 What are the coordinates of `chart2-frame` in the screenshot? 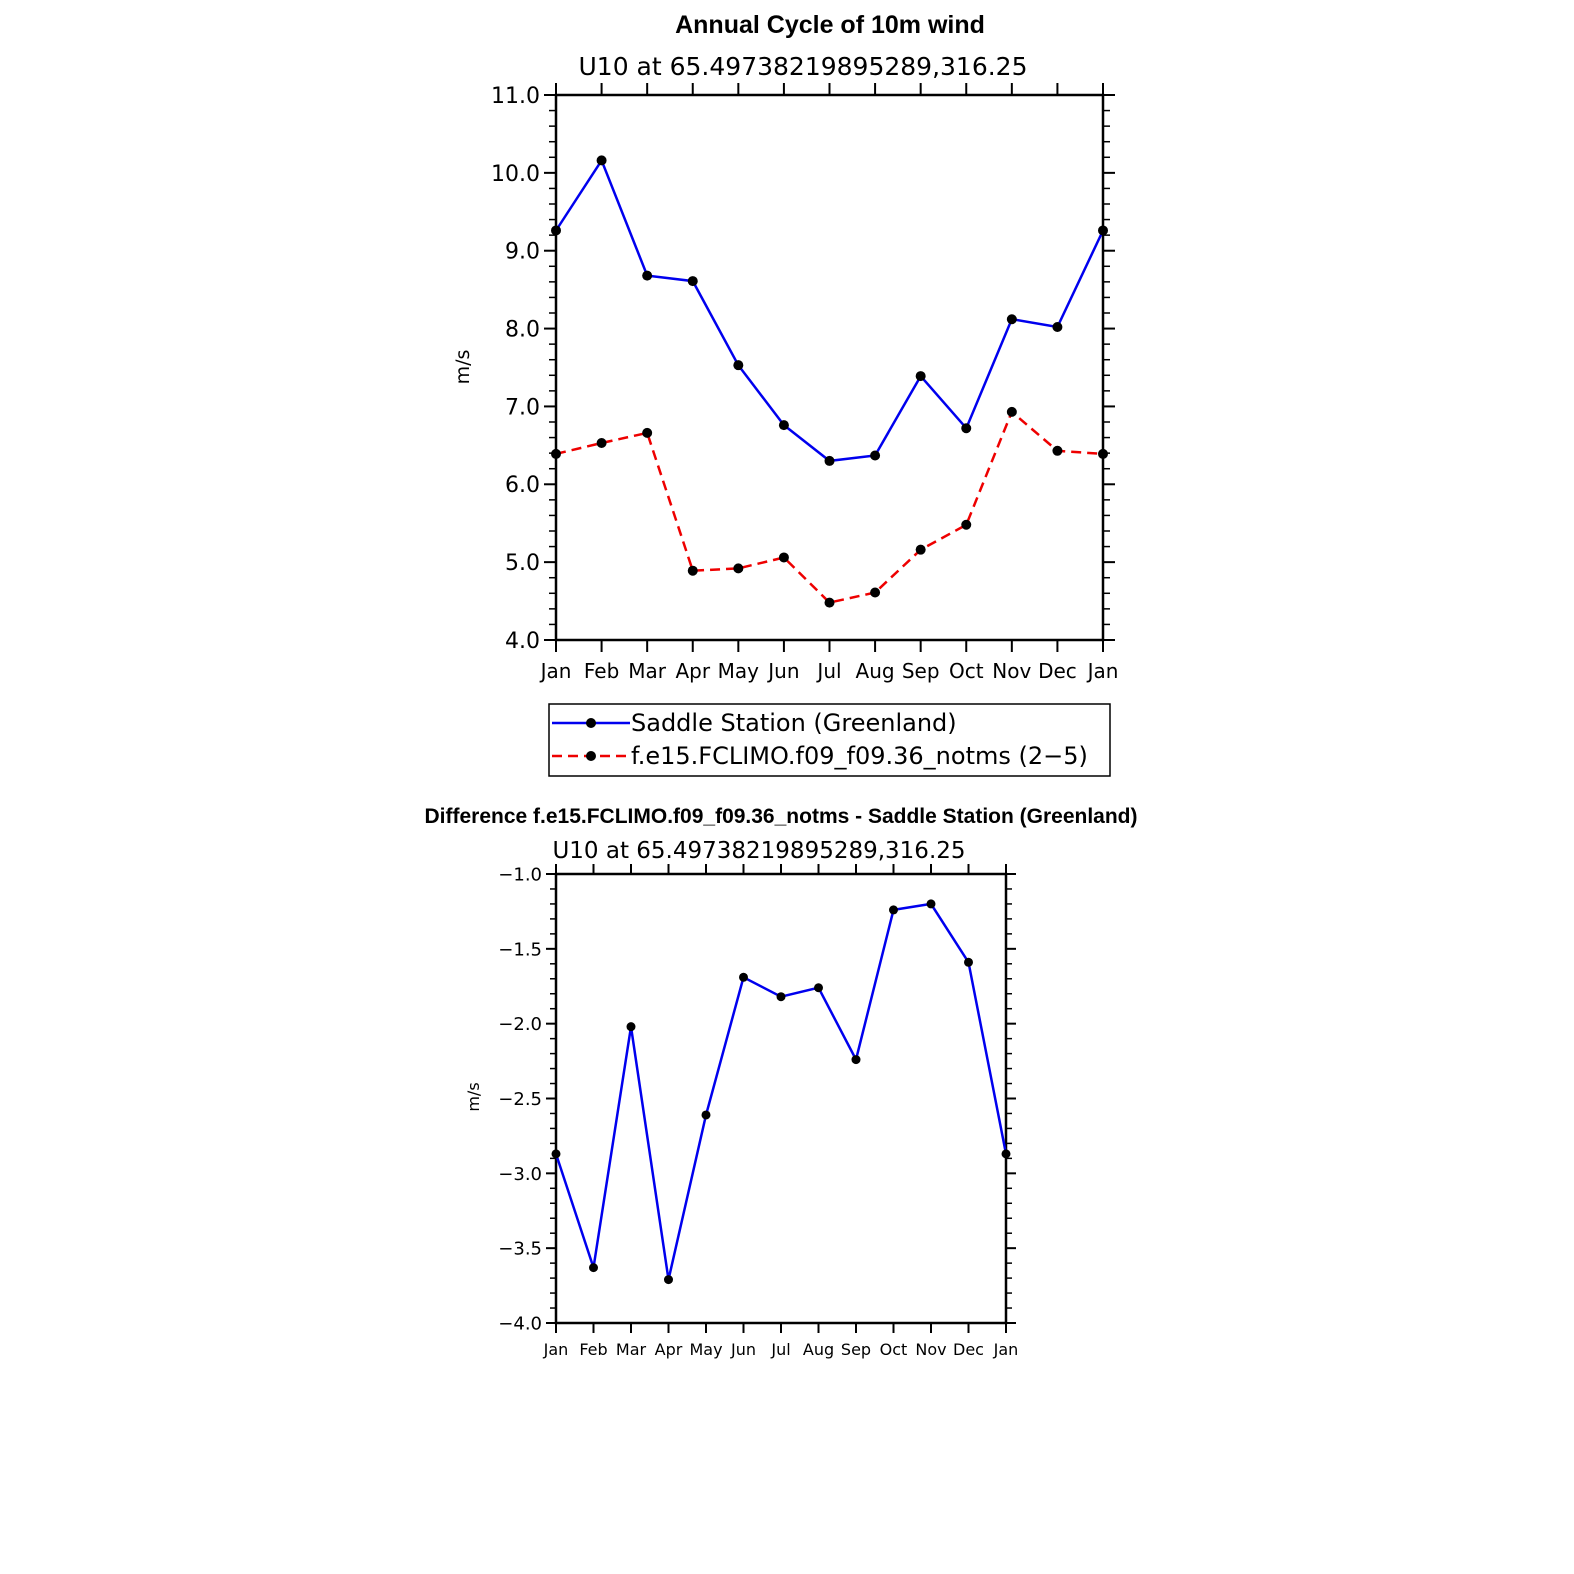 It's located at (781, 1098).